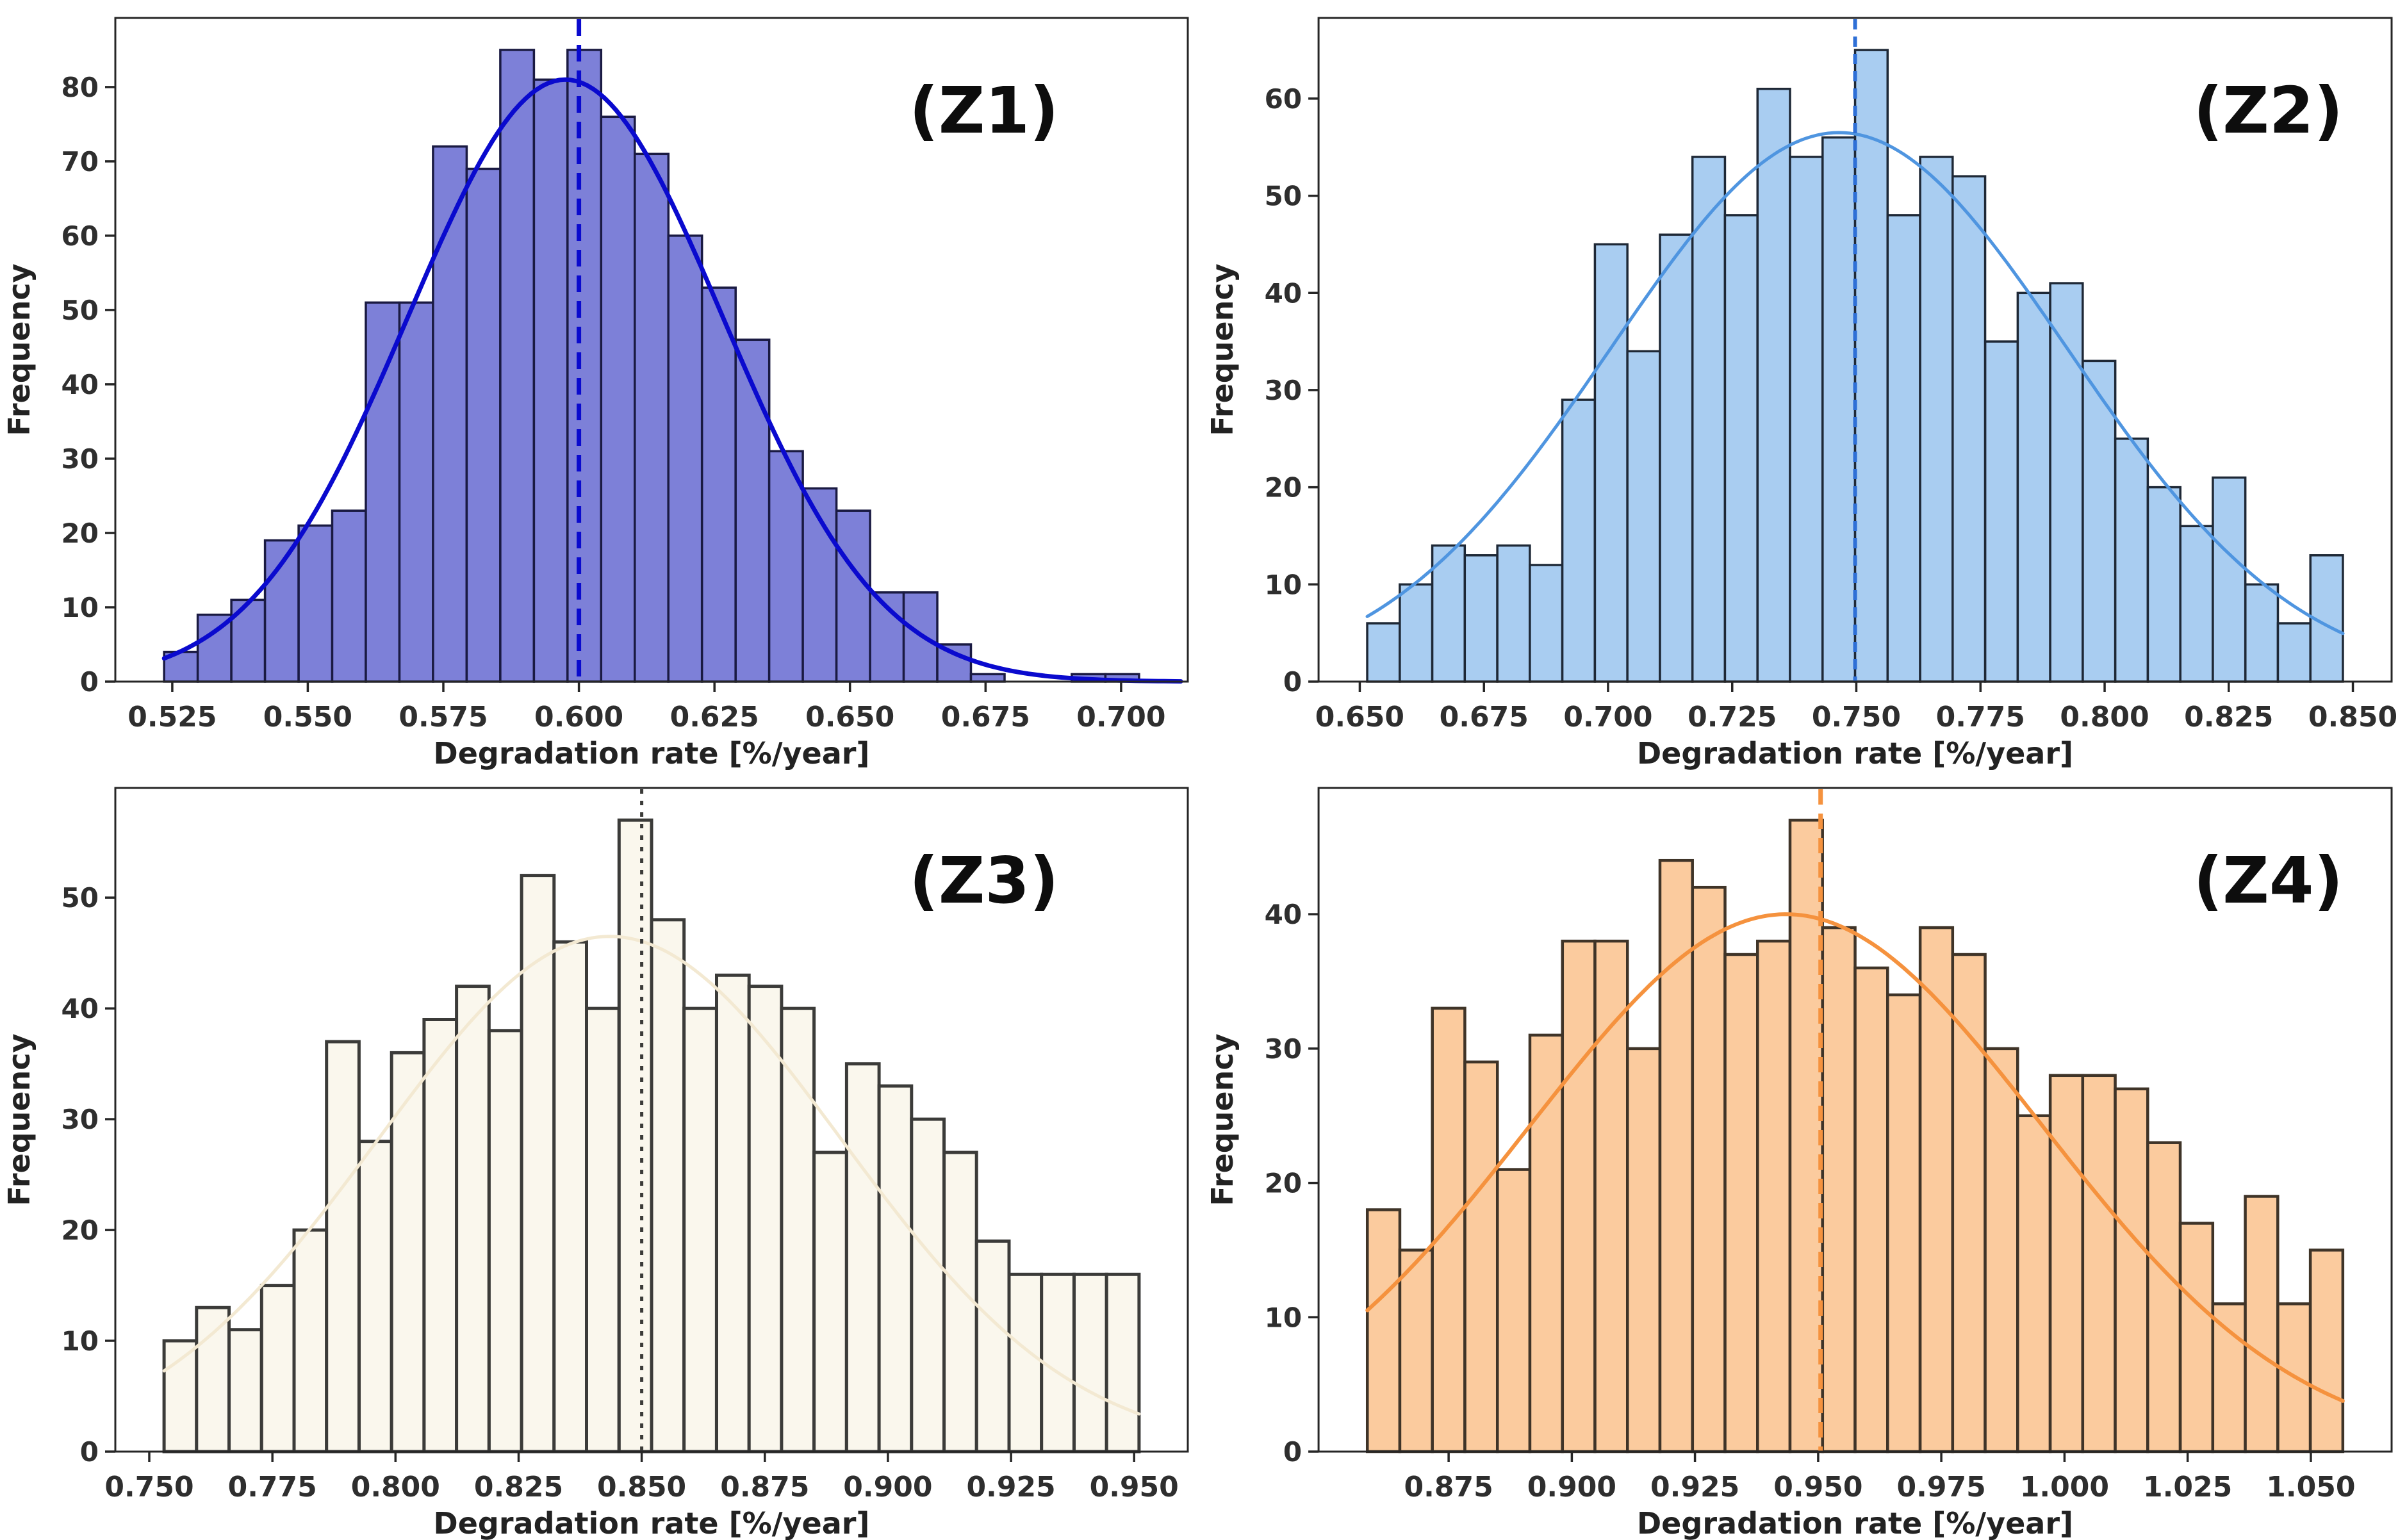  I want to click on x-tick-label: 0.700, so click(1607, 717).